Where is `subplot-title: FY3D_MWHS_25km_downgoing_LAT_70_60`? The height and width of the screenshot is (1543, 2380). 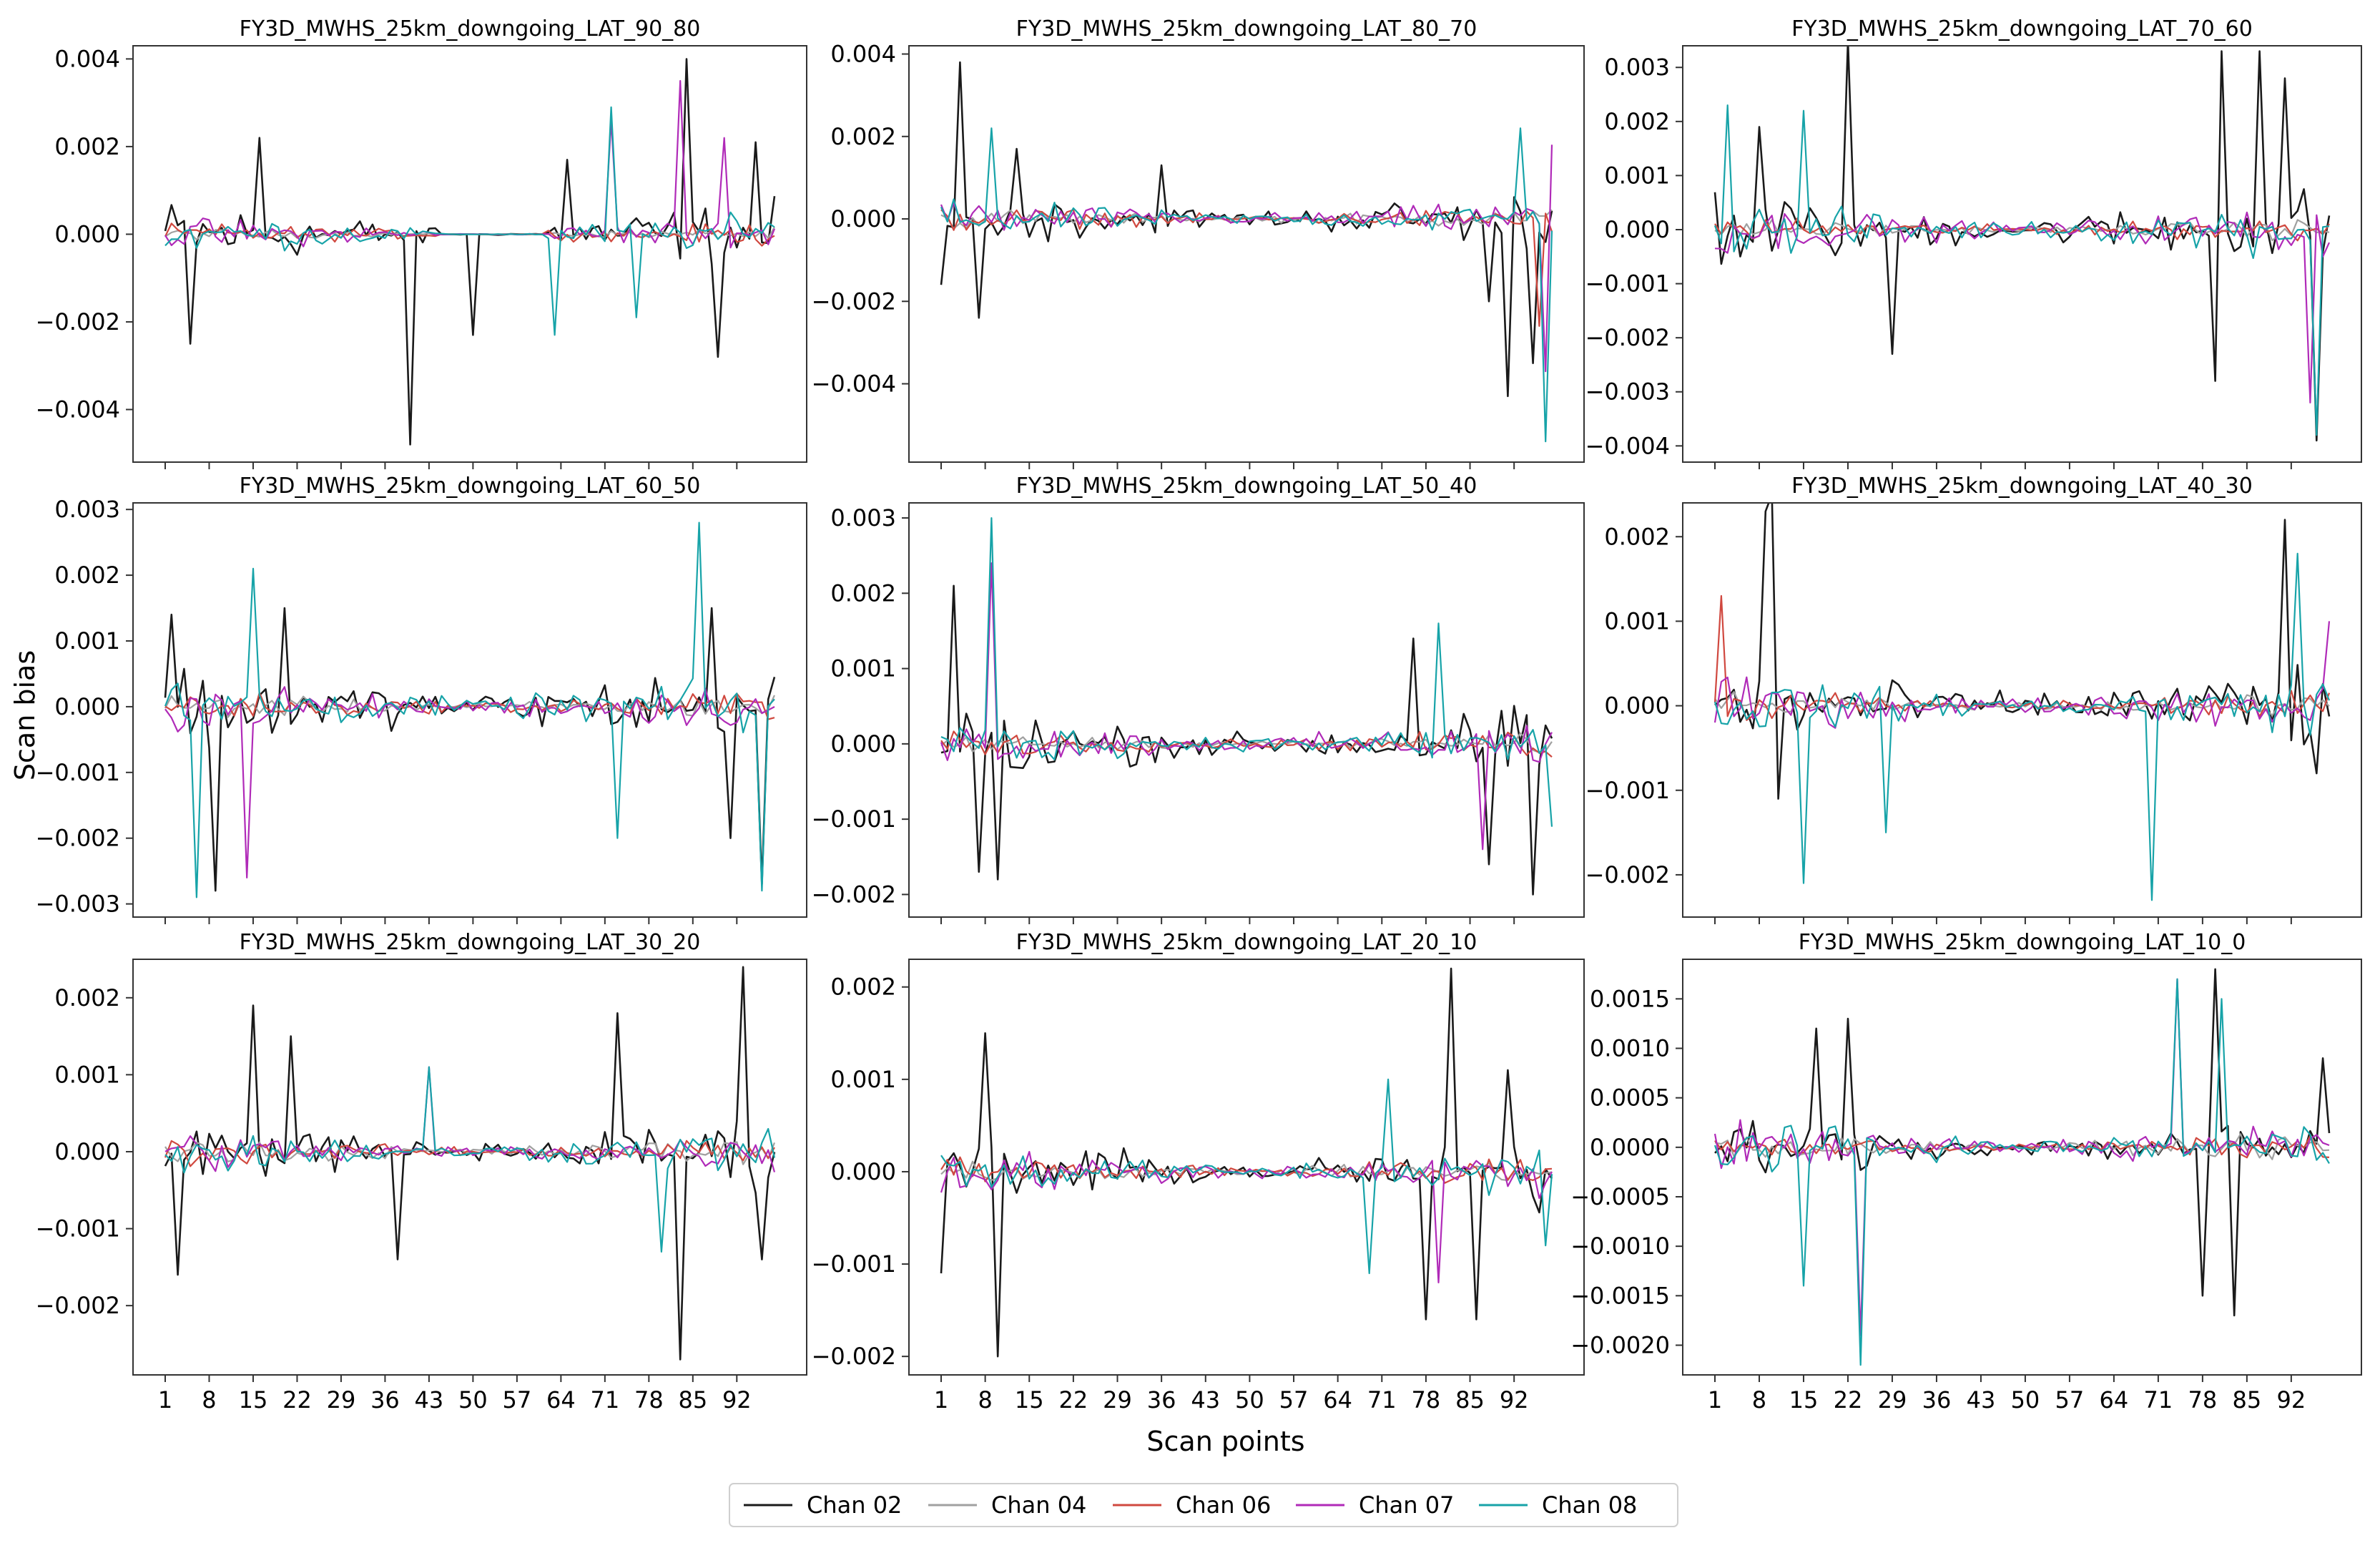 subplot-title: FY3D_MWHS_25km_downgoing_LAT_70_60 is located at coordinates (2022, 28).